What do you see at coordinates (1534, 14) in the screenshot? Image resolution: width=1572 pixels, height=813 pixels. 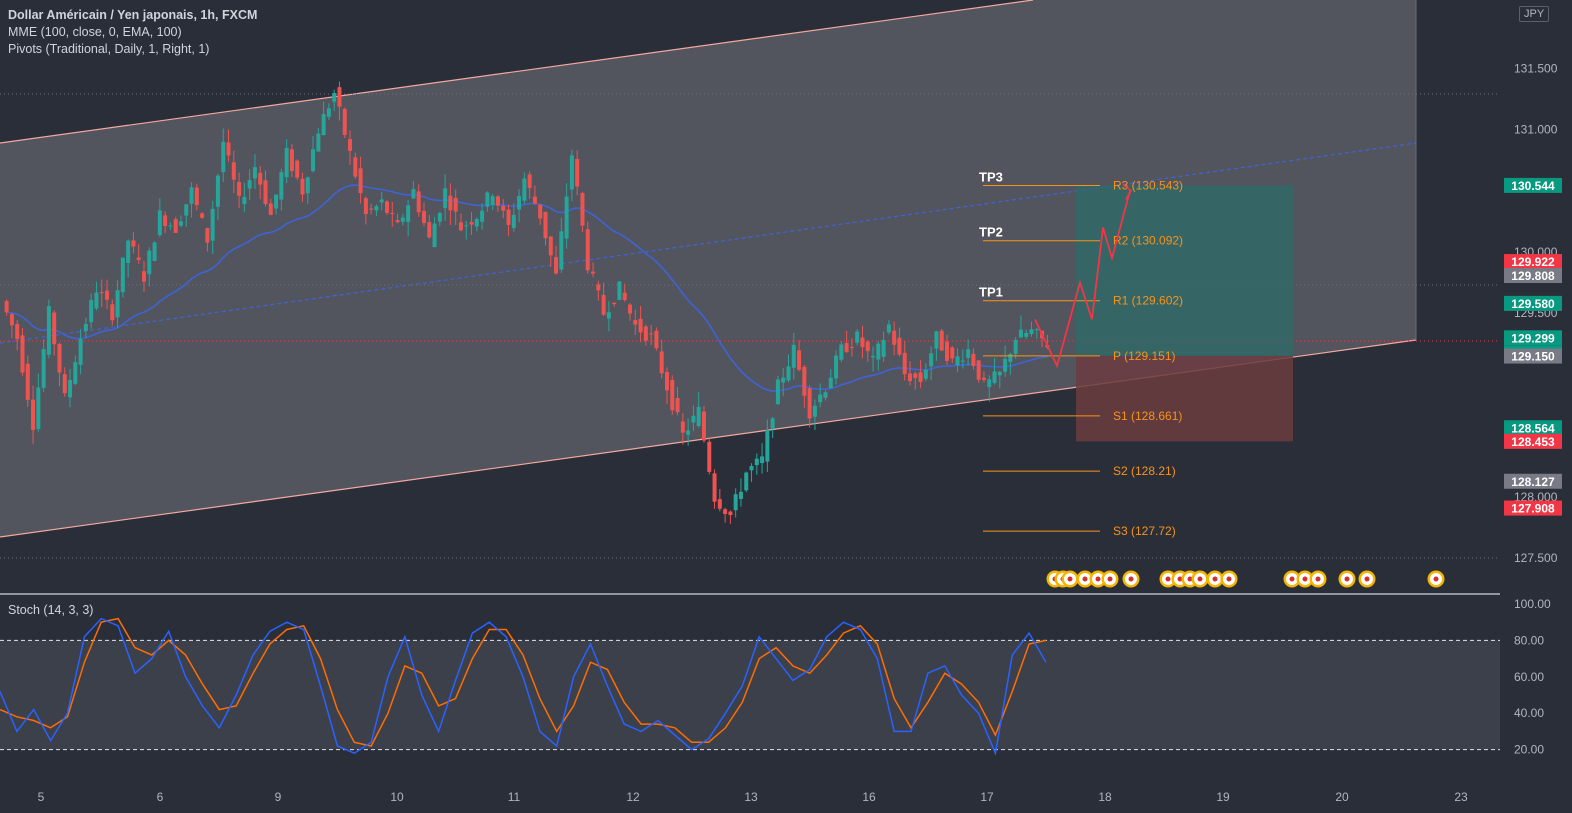 I see `currency-badge: JPY` at bounding box center [1534, 14].